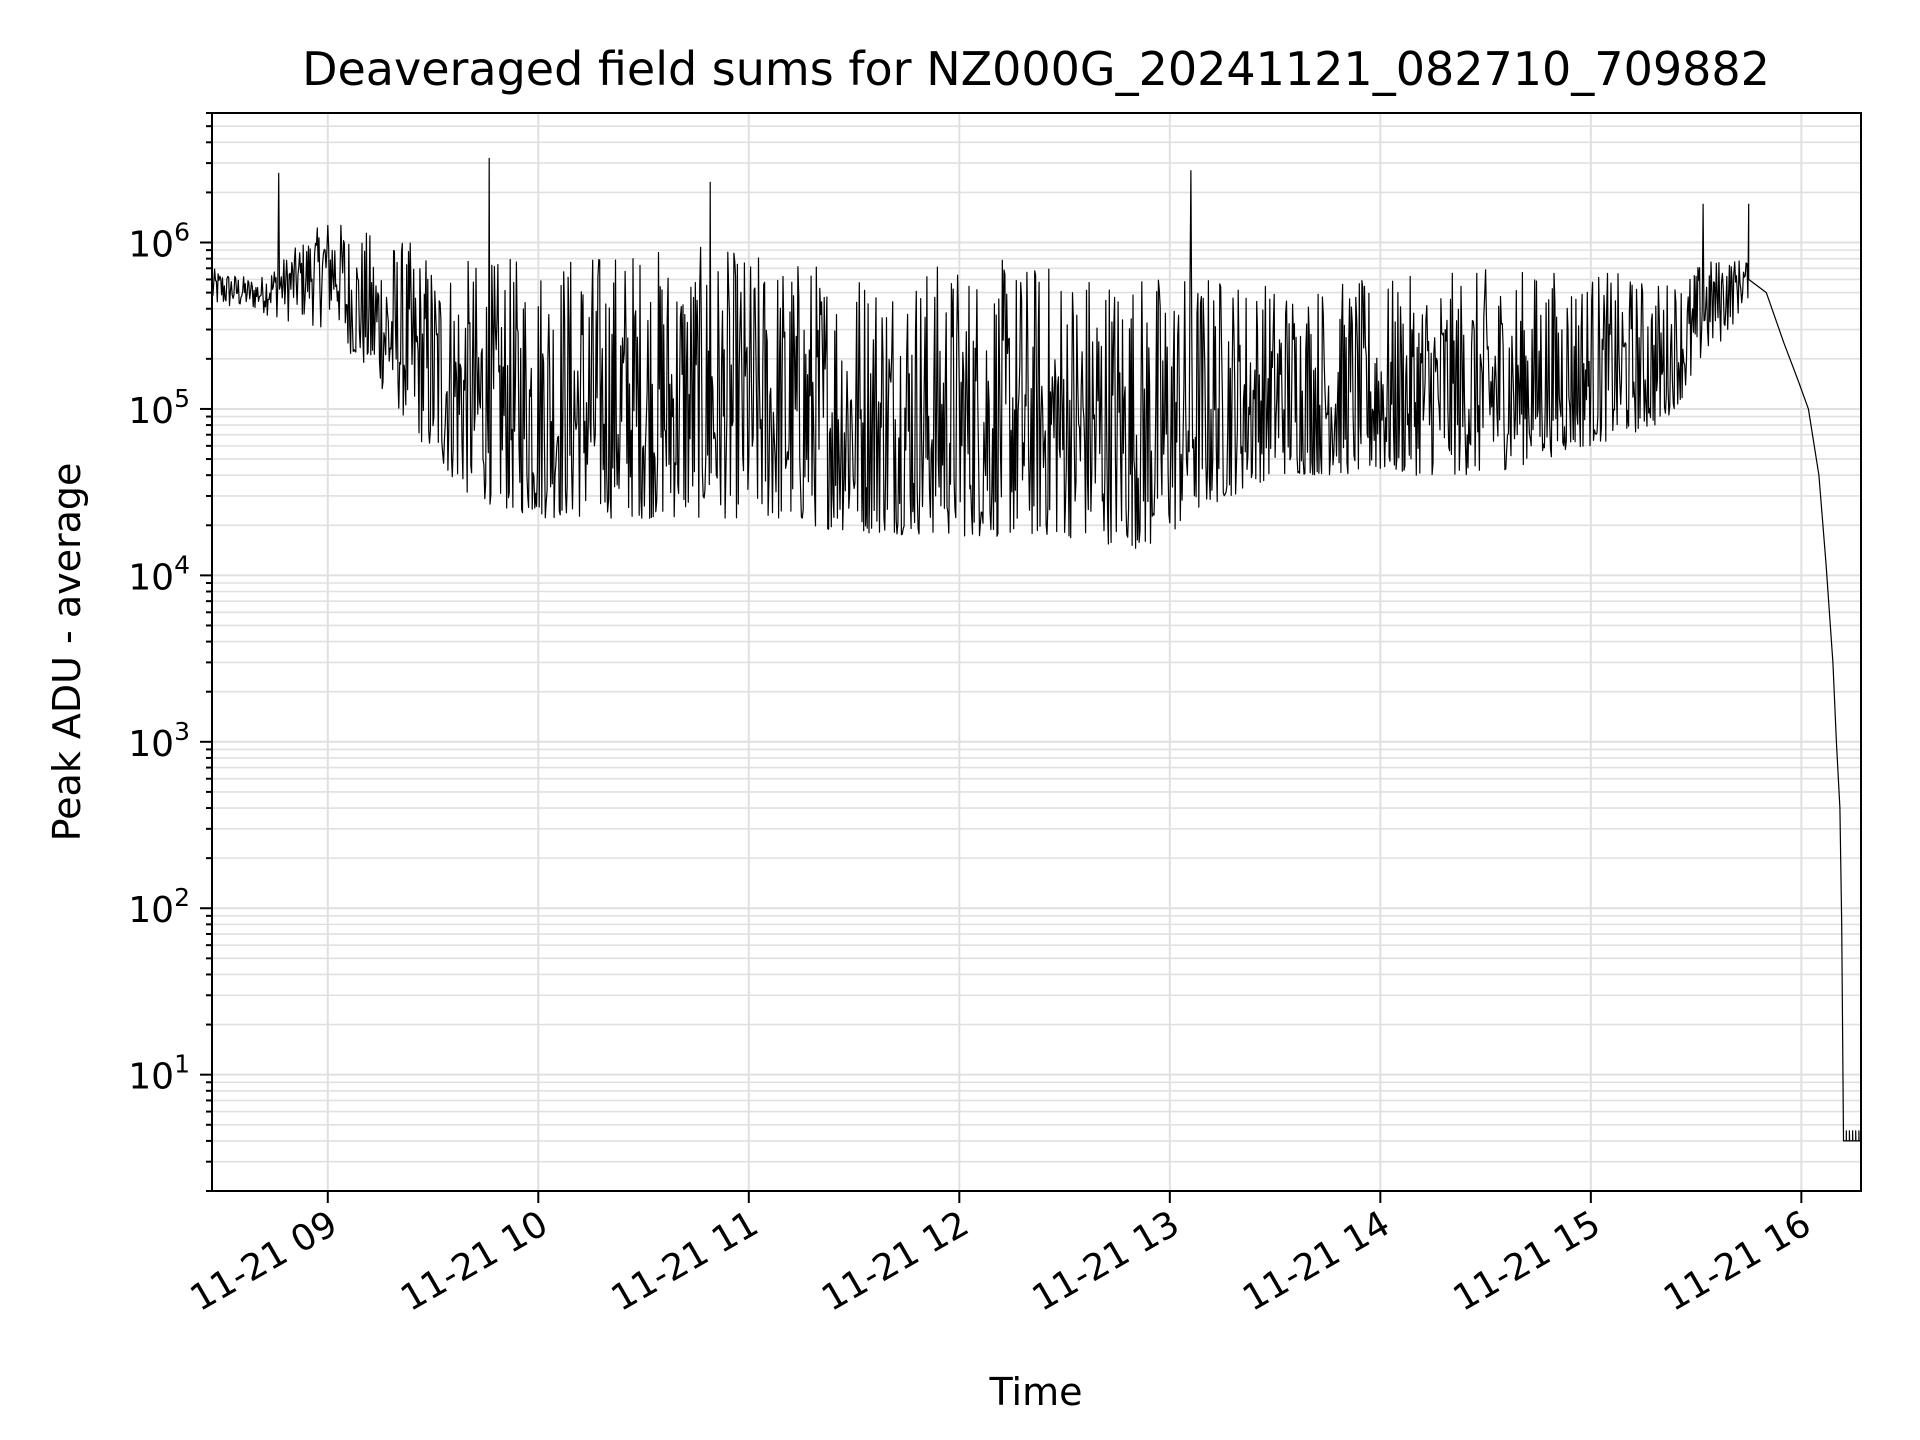 The width and height of the screenshot is (1920, 1440). I want to click on y-tick-exponent: 4, so click(182, 564).